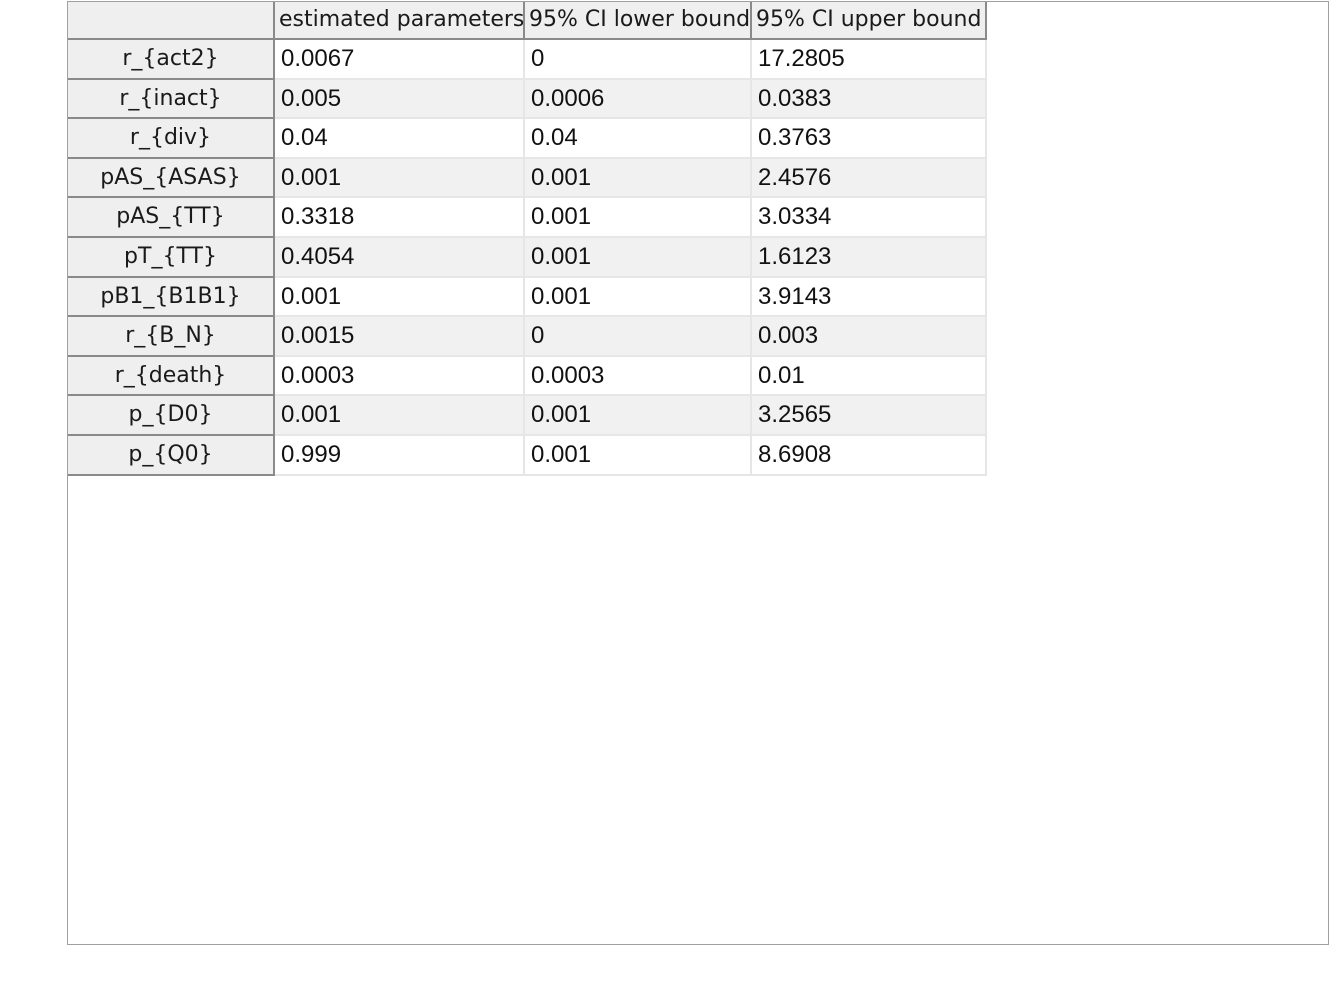 This screenshot has height=1000, width=1333. Describe the element at coordinates (400, 218) in the screenshot. I see `cell-estimated: 0.3318` at that location.